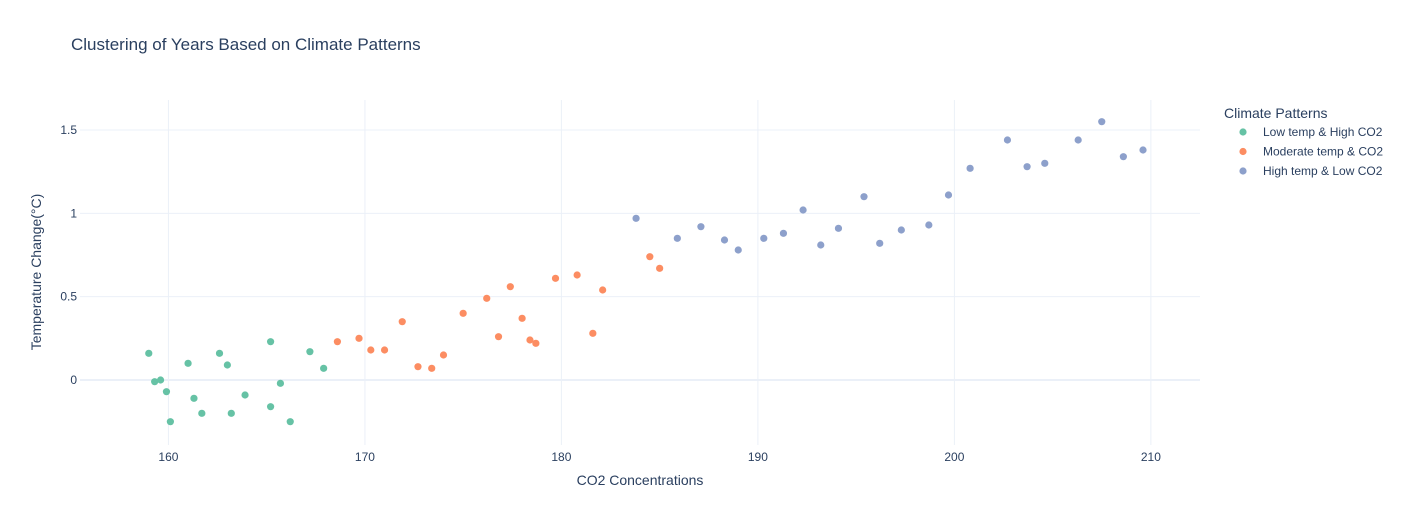 This screenshot has width=1413, height=525. Describe the element at coordinates (73, 213) in the screenshot. I see `y-tick-label: 1` at that location.